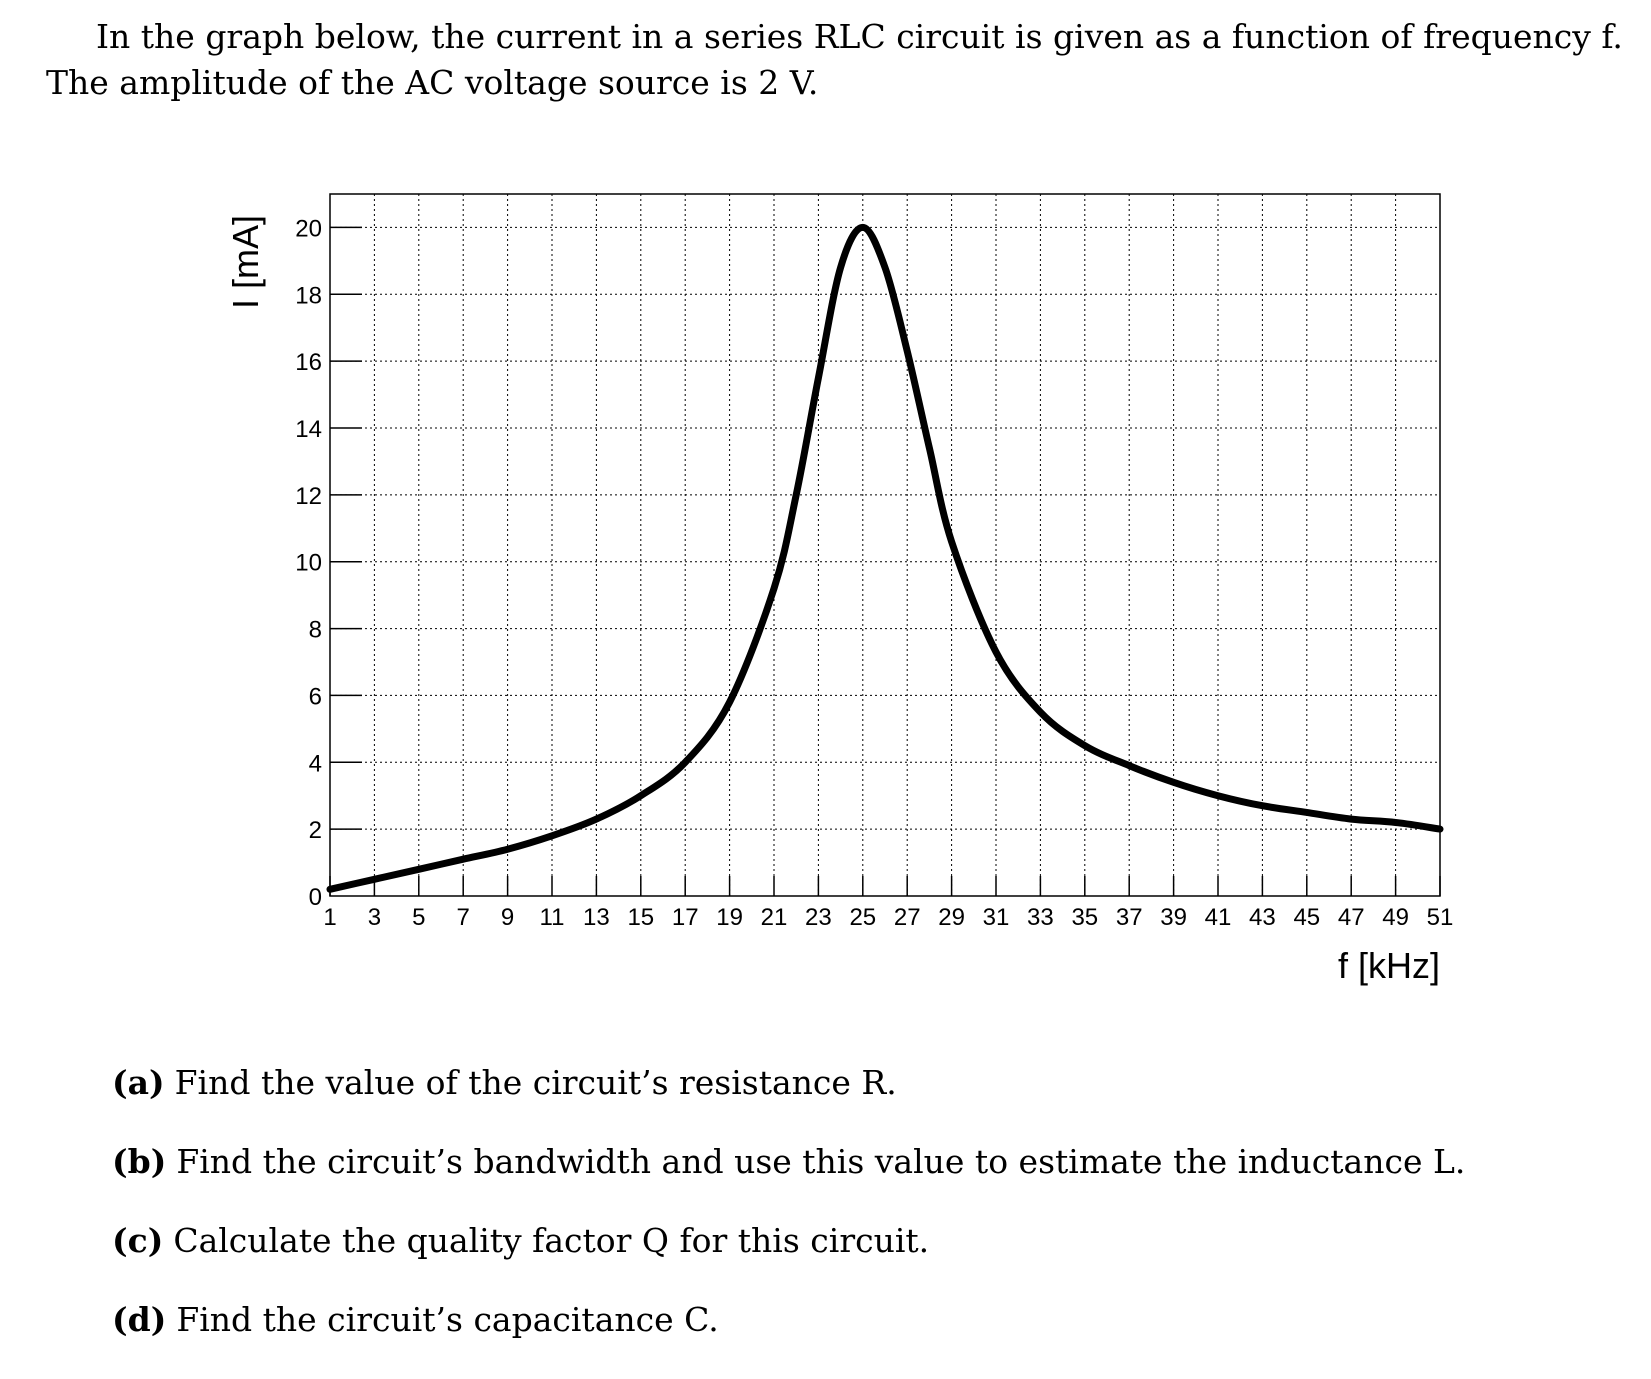  Describe the element at coordinates (907, 917) in the screenshot. I see `x-tick-label: 27` at that location.